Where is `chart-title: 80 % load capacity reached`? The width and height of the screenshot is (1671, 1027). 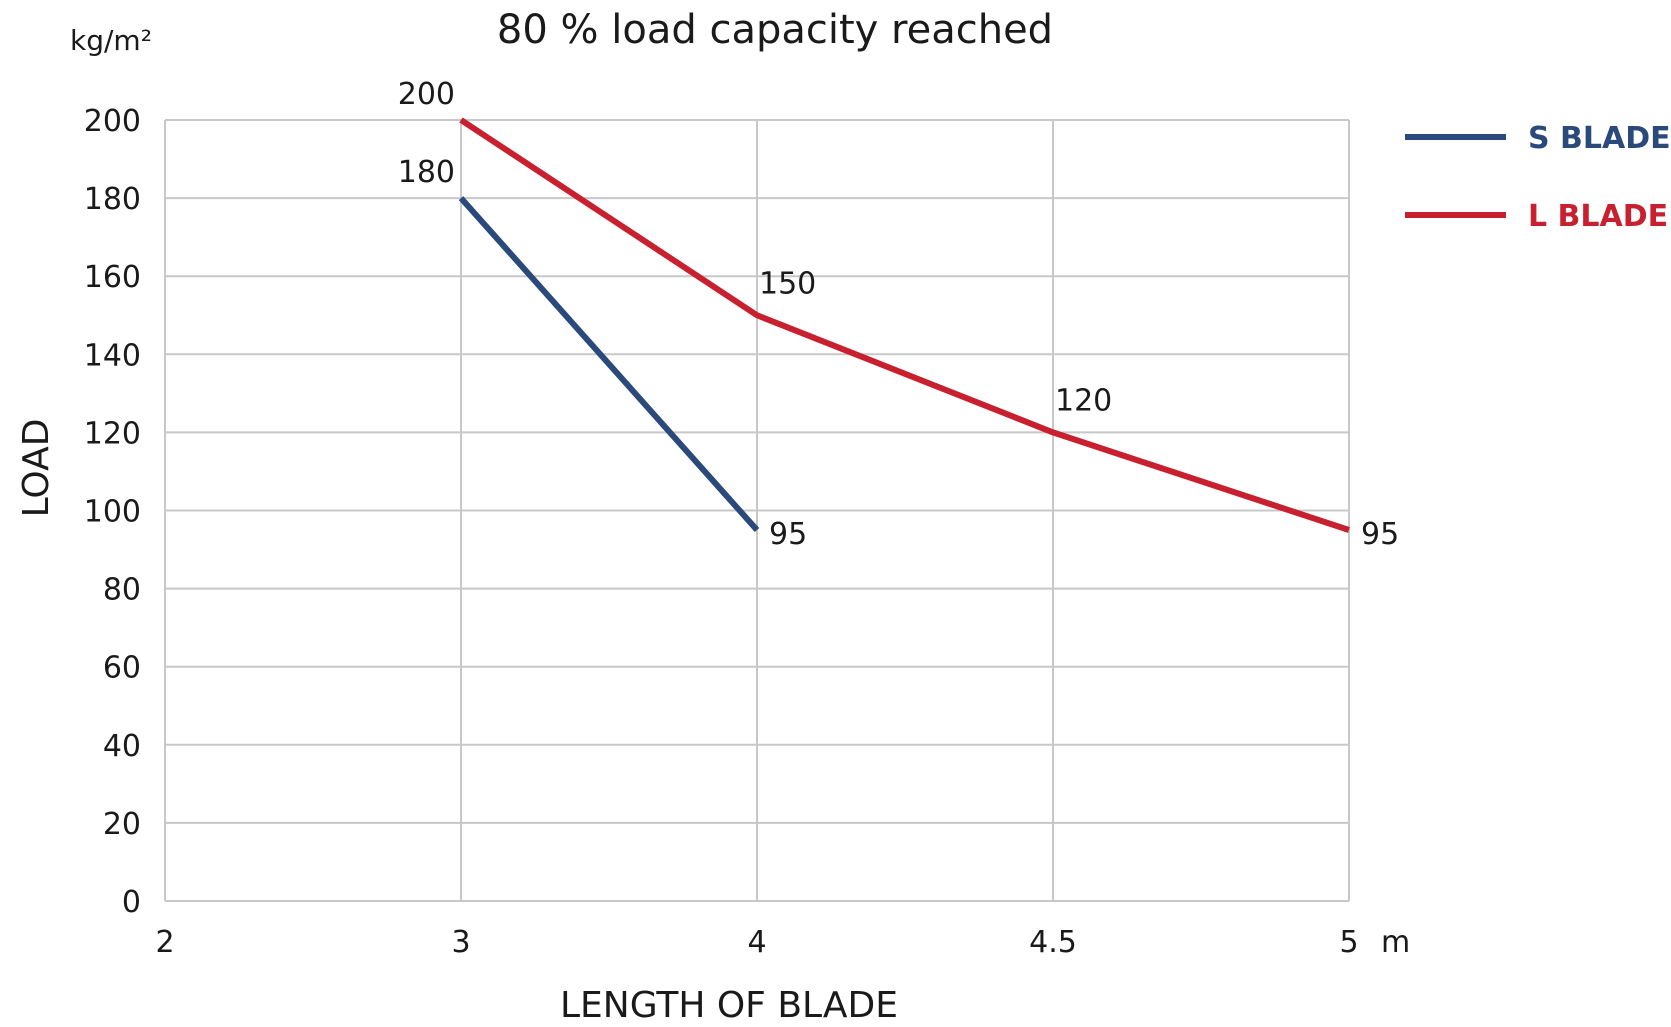
chart-title: 80 % load capacity reached is located at coordinates (775, 30).